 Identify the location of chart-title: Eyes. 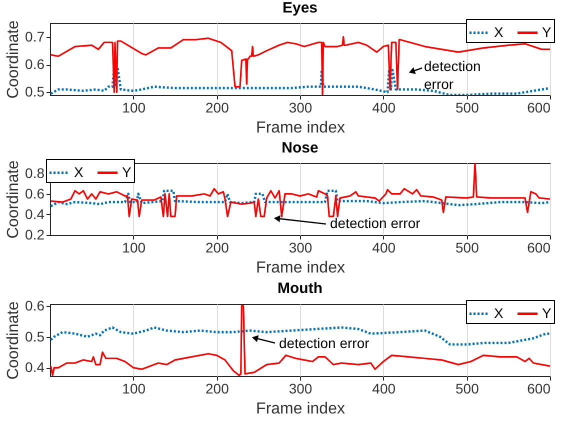
(300, 8).